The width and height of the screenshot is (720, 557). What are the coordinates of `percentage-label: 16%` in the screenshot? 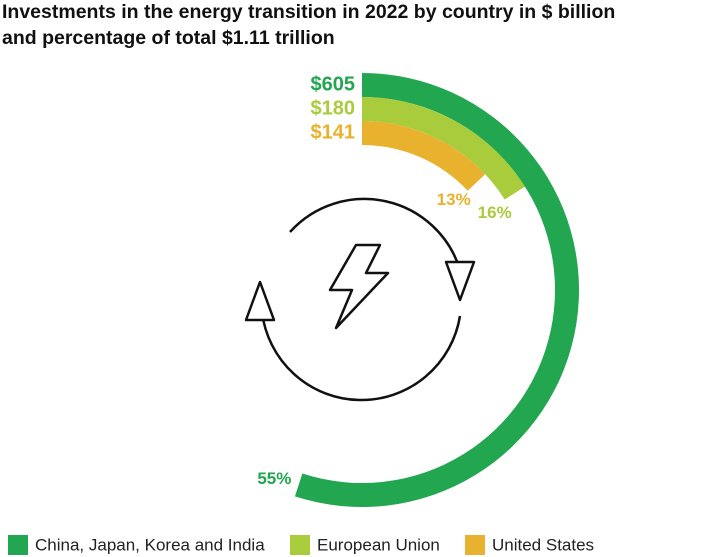 It's located at (495, 212).